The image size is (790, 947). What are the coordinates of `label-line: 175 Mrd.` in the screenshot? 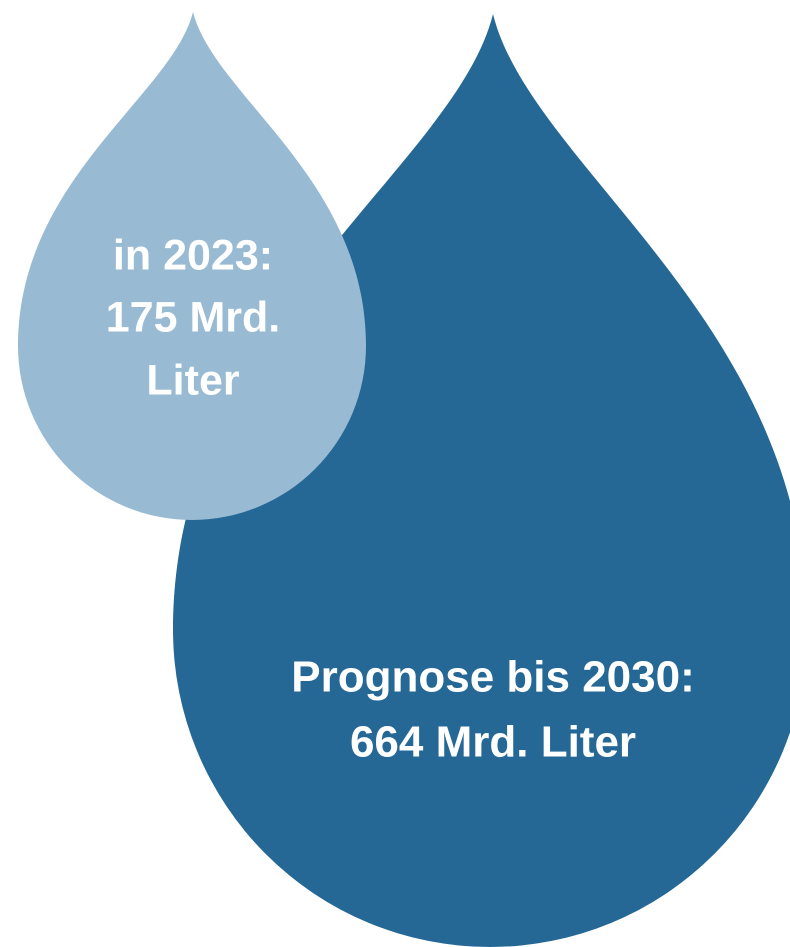 It's located at (193, 317).